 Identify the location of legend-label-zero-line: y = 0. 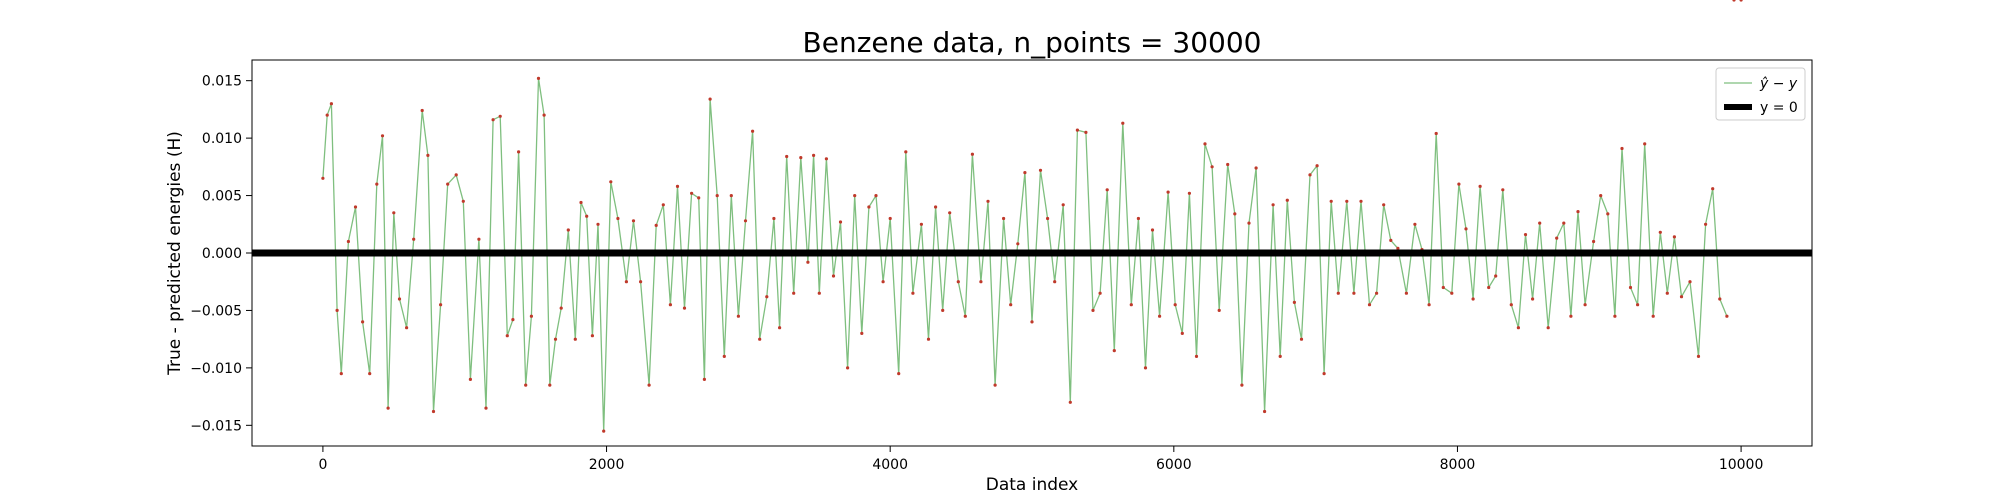
(1779, 108).